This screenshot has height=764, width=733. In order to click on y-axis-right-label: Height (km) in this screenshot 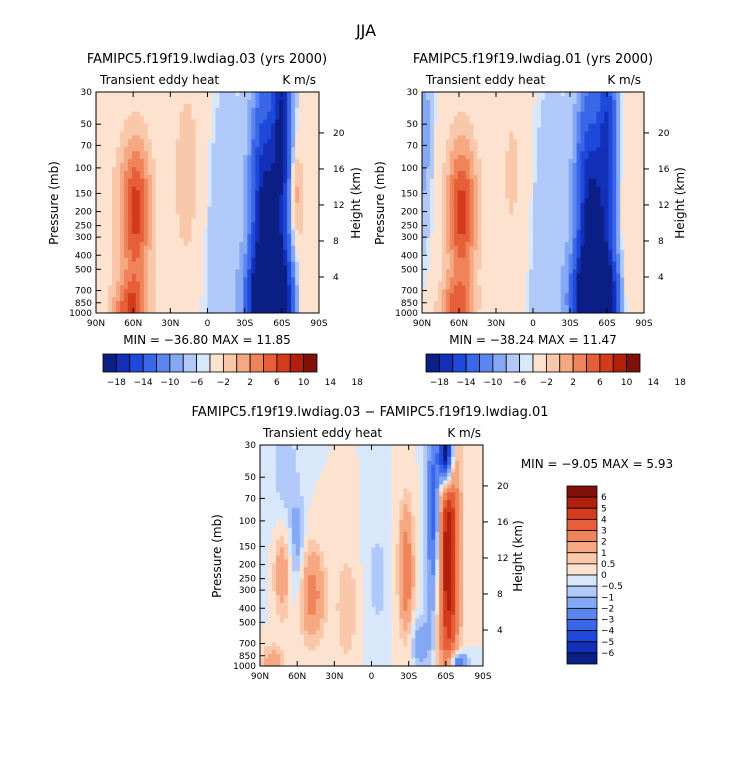, I will do `click(356, 202)`.